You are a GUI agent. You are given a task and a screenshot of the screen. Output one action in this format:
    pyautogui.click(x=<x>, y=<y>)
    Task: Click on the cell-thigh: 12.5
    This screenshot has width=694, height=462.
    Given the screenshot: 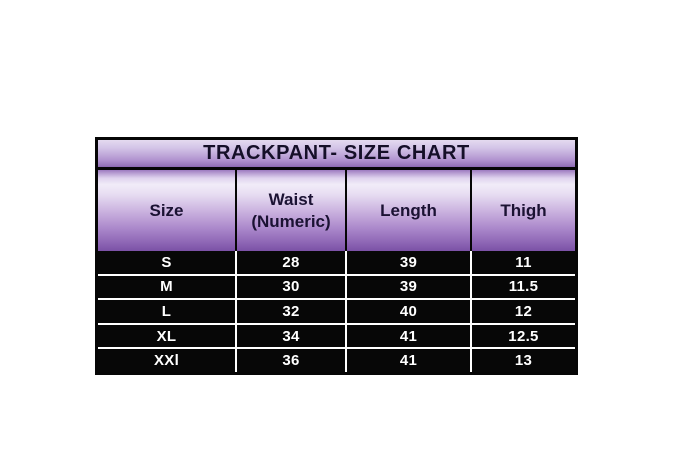 What is the action you would take?
    pyautogui.click(x=523, y=336)
    